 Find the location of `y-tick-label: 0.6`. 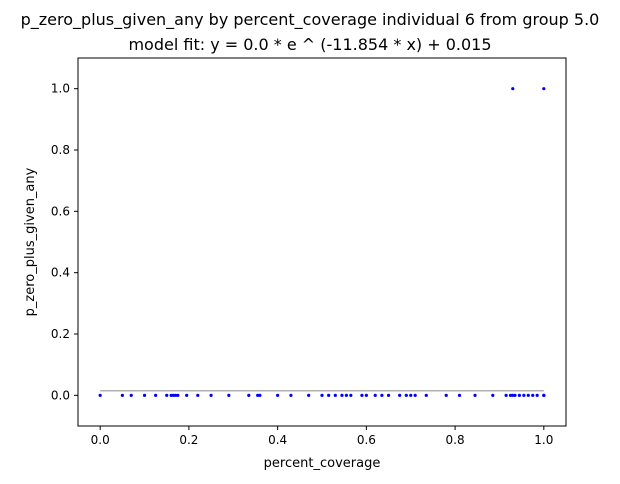

y-tick-label: 0.6 is located at coordinates (60, 211).